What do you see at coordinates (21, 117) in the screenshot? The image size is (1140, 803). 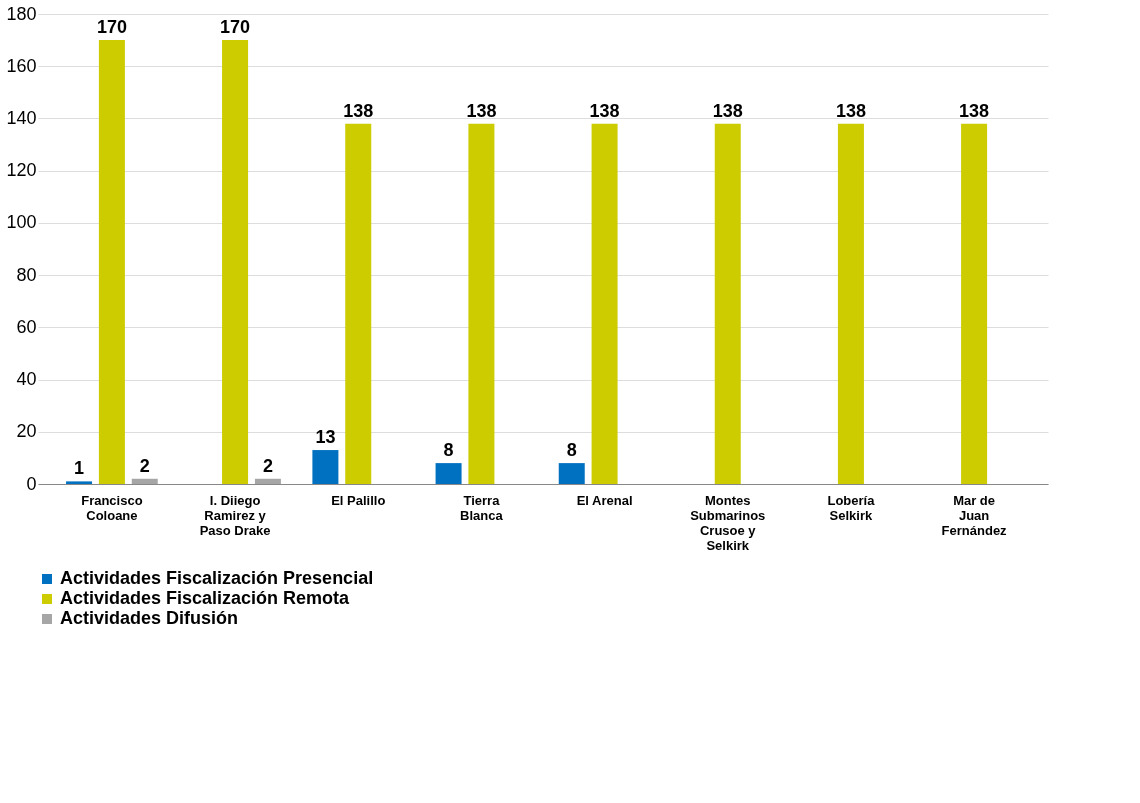 I see `y-tick-label: 140` at bounding box center [21, 117].